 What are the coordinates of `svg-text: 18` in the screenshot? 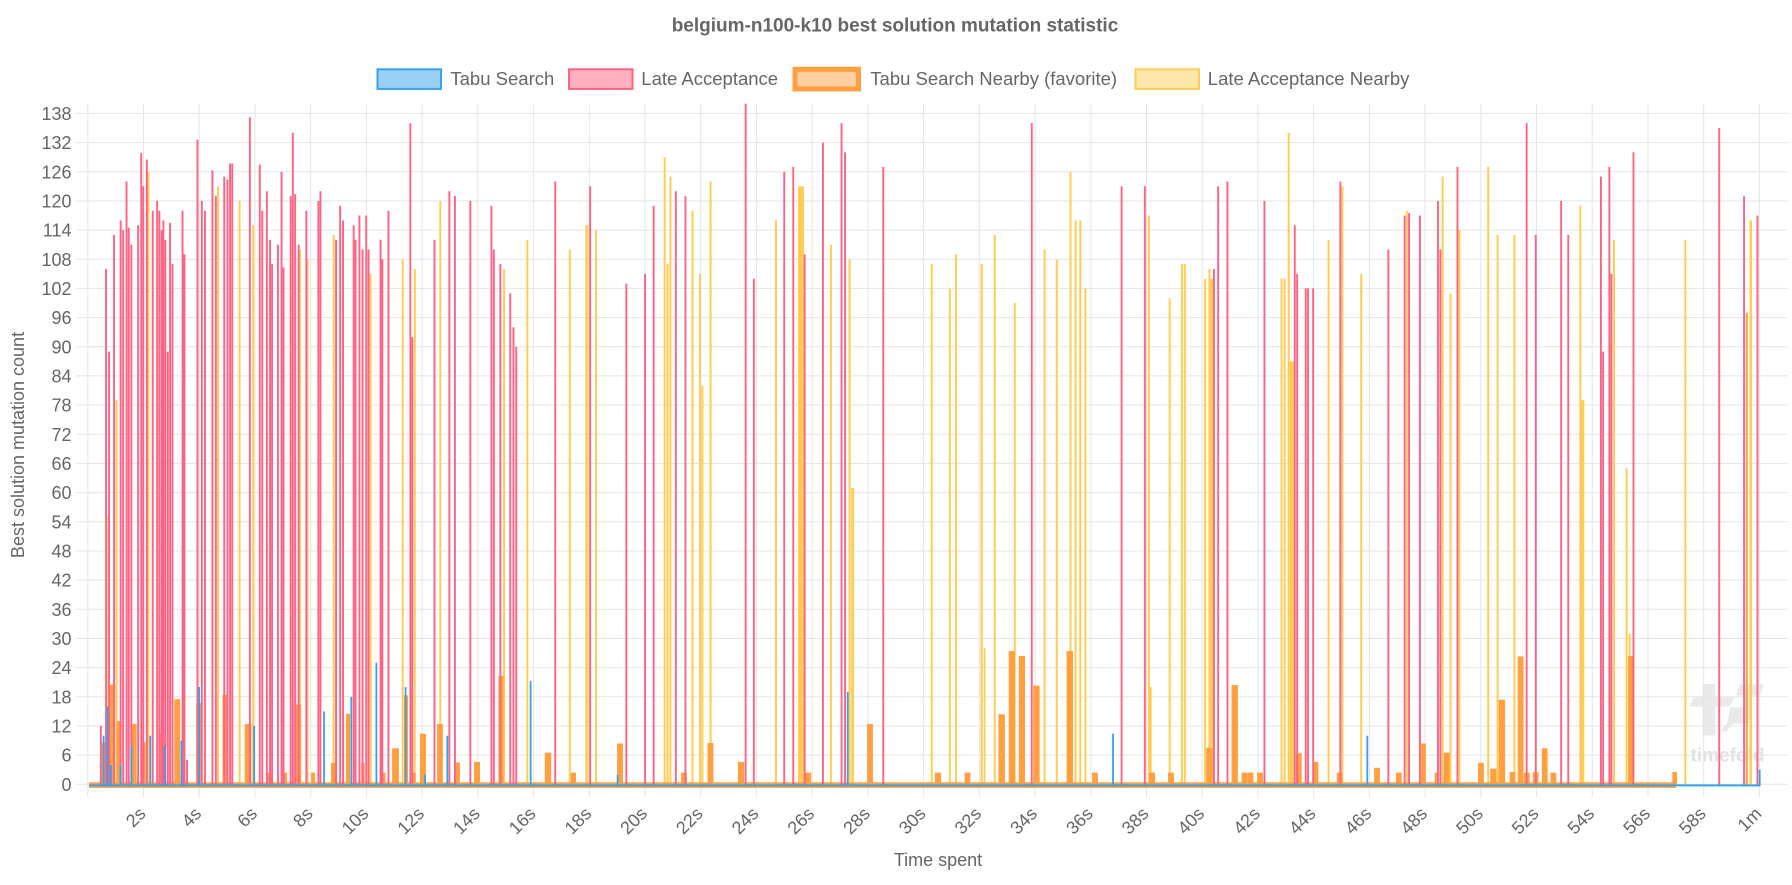 It's located at (61, 697).